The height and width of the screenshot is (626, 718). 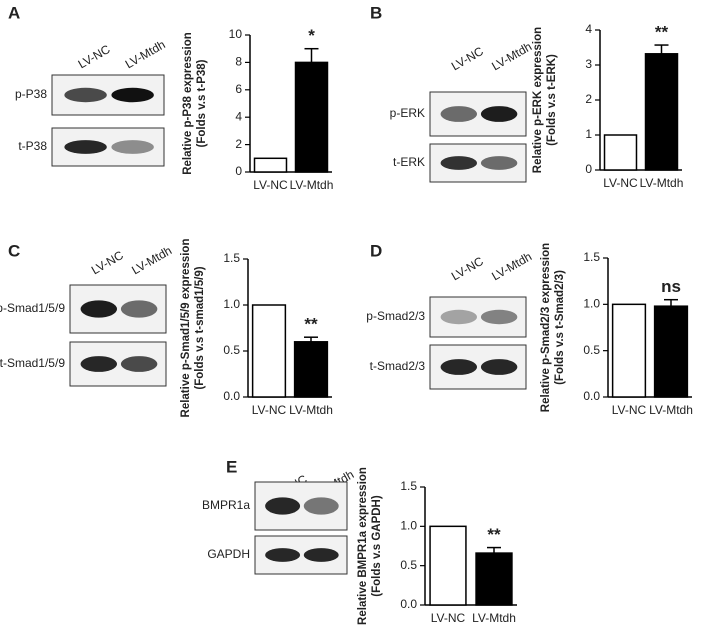 What do you see at coordinates (188, 103) in the screenshot?
I see `y-axis-label: Relative p-P38 expression` at bounding box center [188, 103].